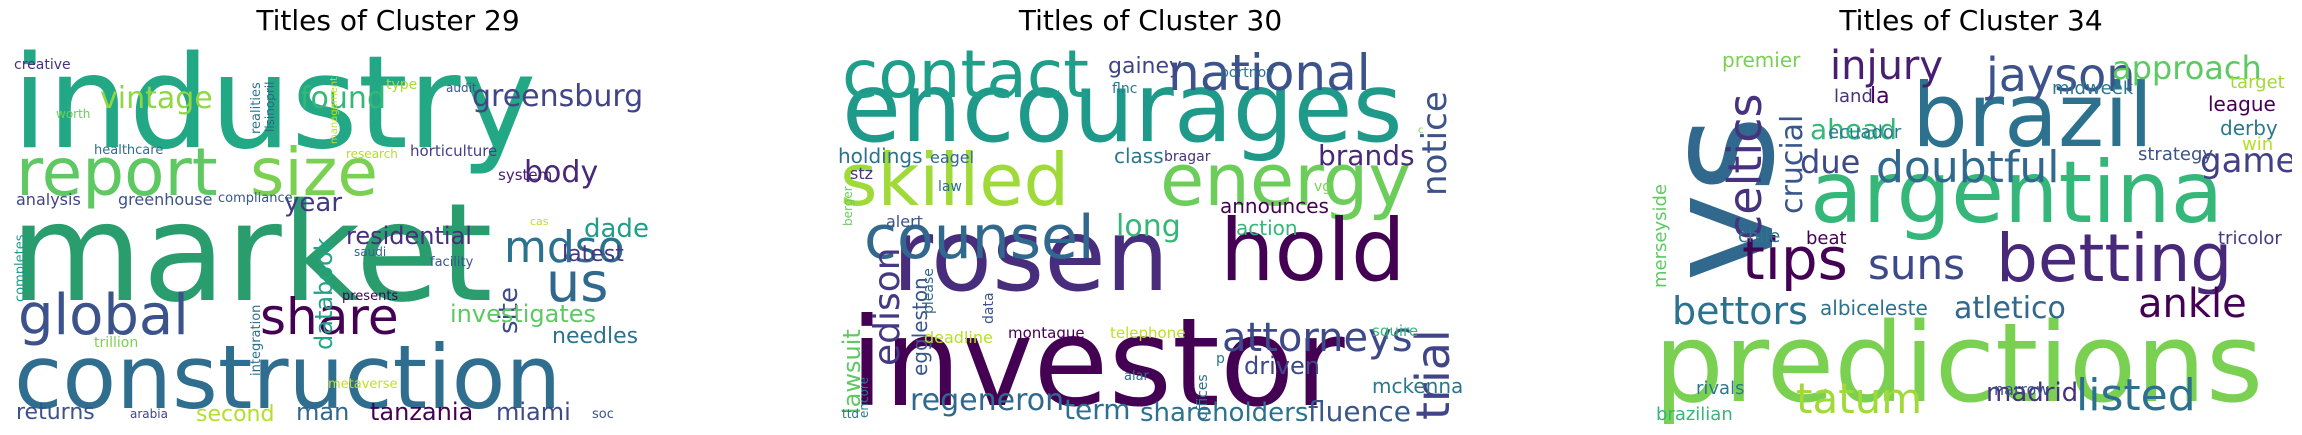 The image size is (2302, 435). Describe the element at coordinates (55, 412) in the screenshot. I see `word: returns` at that location.